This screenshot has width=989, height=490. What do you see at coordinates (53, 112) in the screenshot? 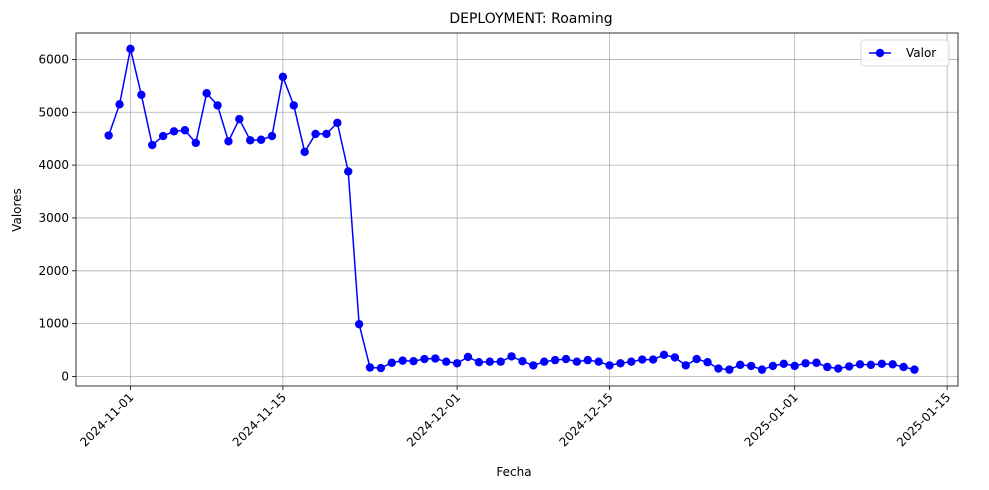
I see `y-tick-label: 5000` at bounding box center [53, 112].